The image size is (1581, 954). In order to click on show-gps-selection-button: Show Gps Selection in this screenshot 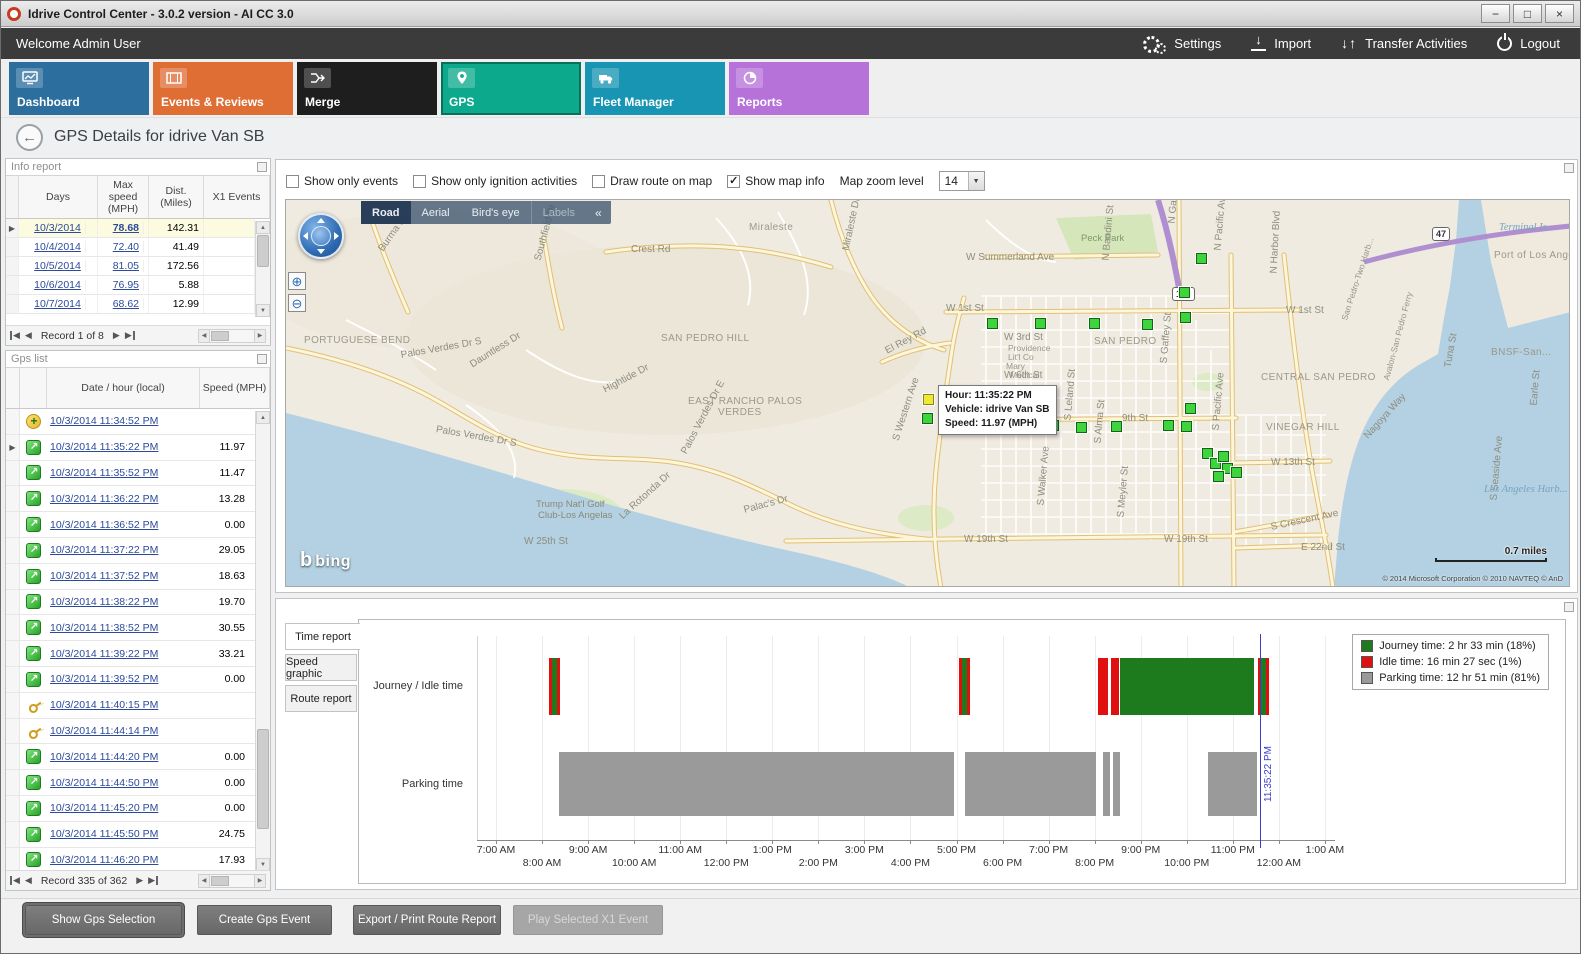, I will do `click(103, 920)`.